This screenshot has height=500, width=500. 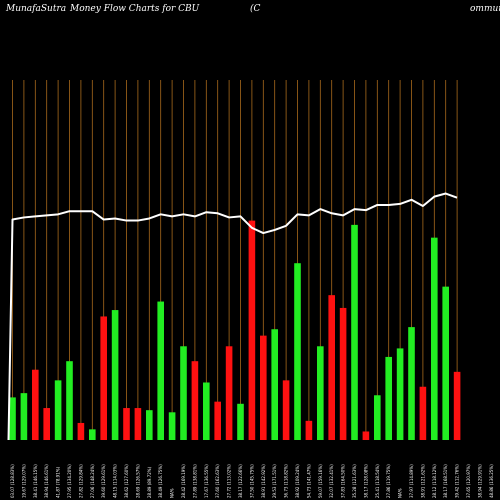 What do you see at coordinates (137, 481) in the screenshot?
I see `x-label-12: 28.69 (126.57%)` at bounding box center [137, 481].